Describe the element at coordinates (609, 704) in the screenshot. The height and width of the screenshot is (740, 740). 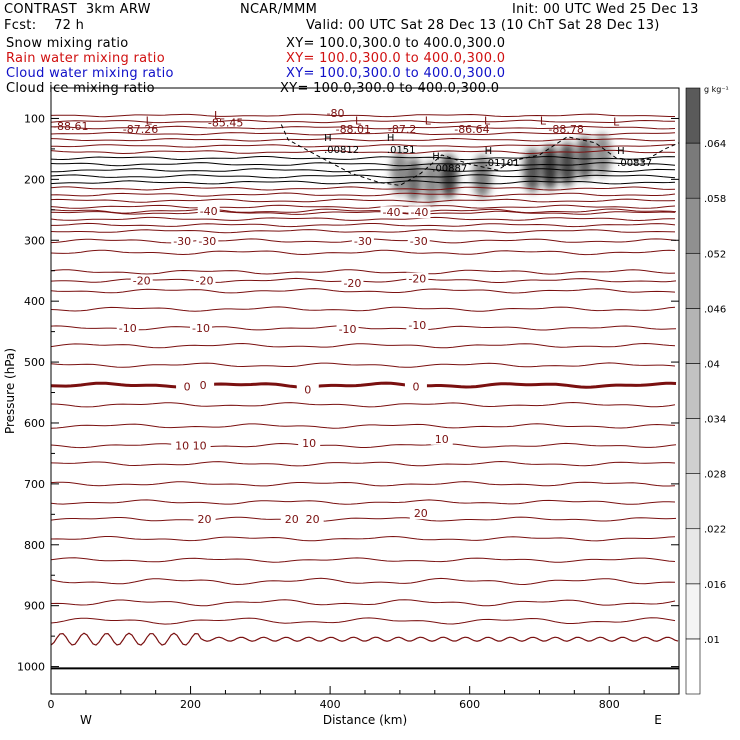
I see `x-tick-label-800: 800` at that location.